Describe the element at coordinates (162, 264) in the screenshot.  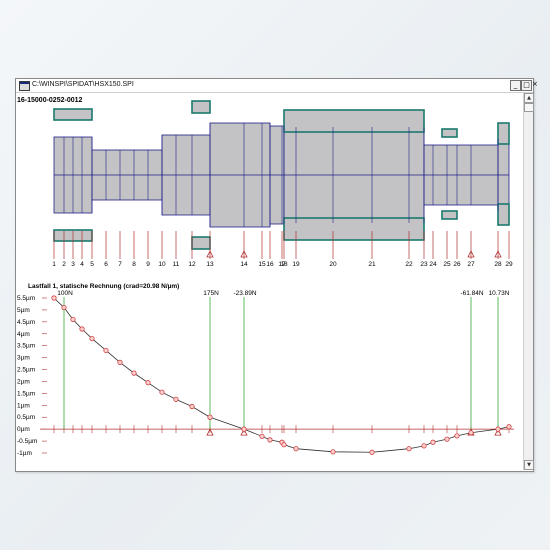
I see `node-label: 10` at that location.